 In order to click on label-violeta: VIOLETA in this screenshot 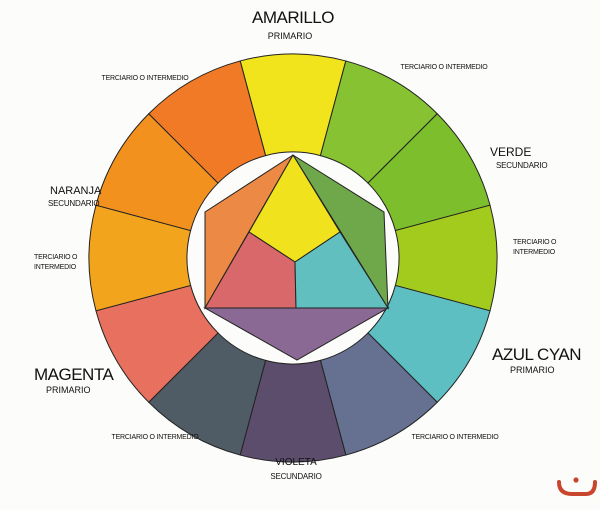, I will do `click(296, 462)`.